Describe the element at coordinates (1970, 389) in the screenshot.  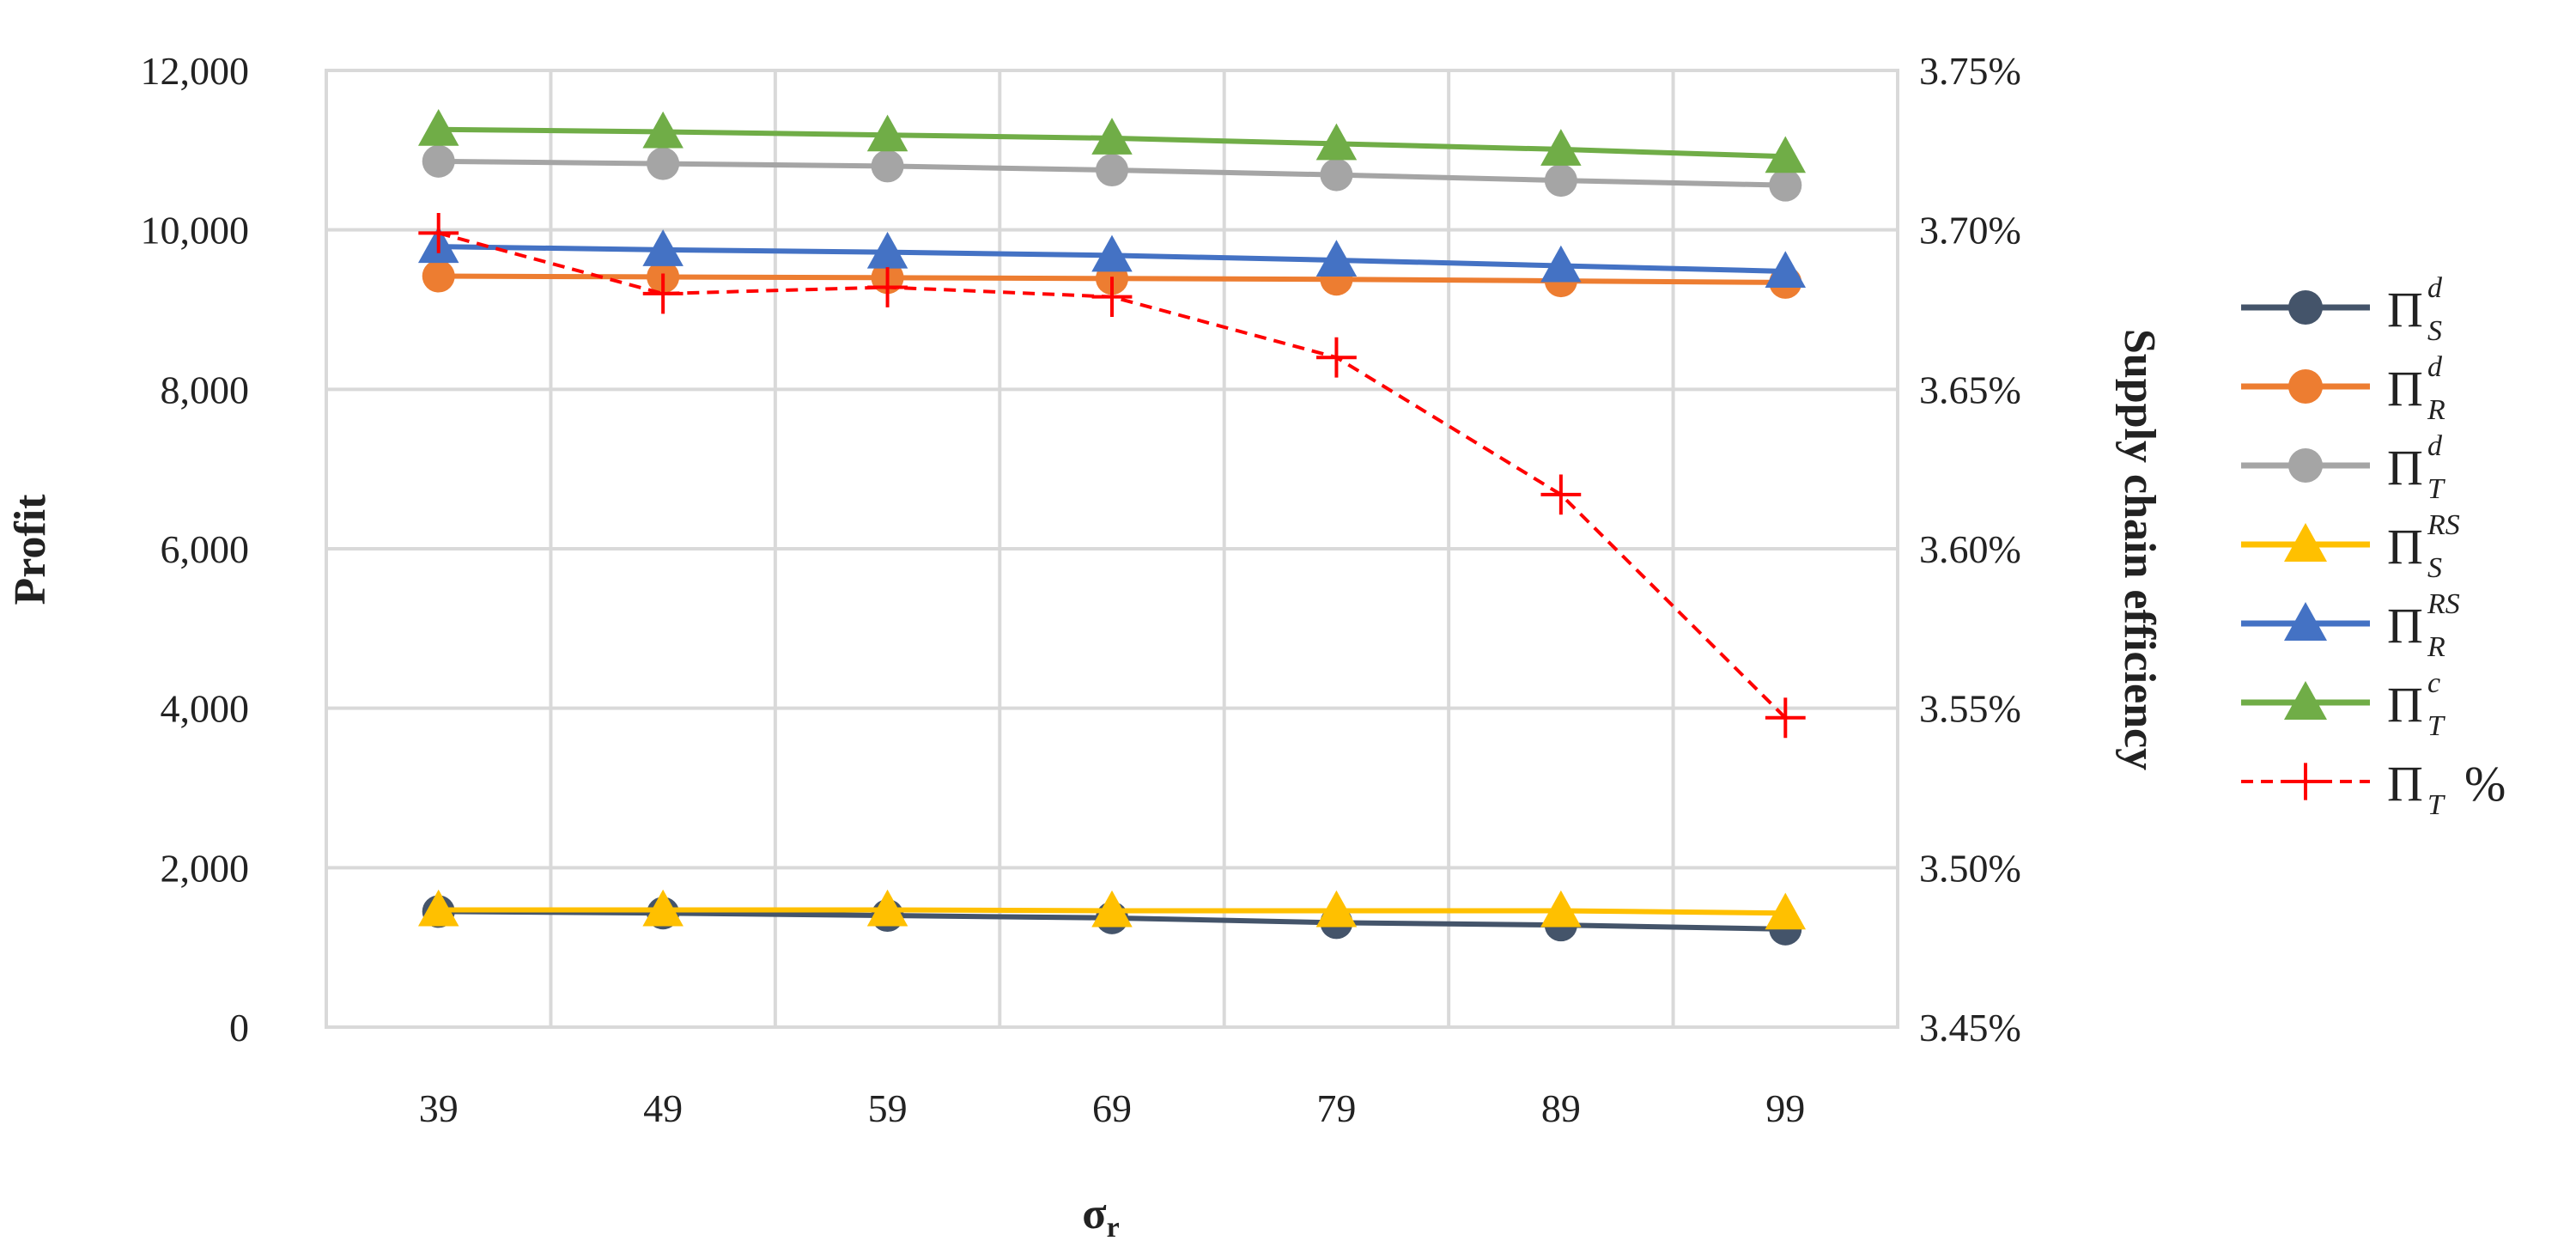
I see `y2-tick-label: 3.65%` at that location.